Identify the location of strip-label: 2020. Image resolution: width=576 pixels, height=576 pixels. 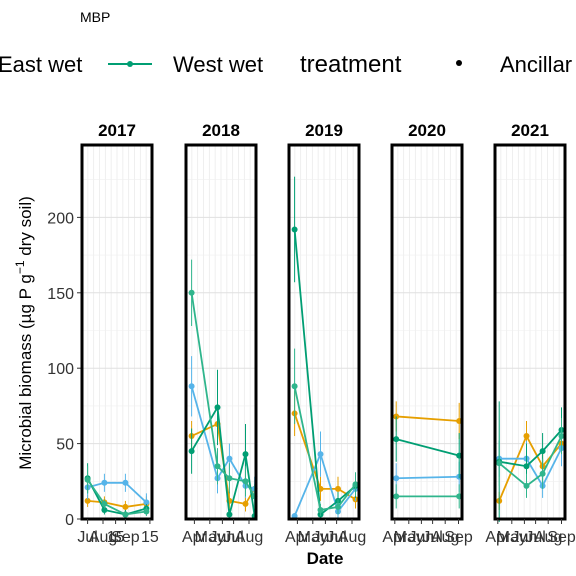
(427, 130).